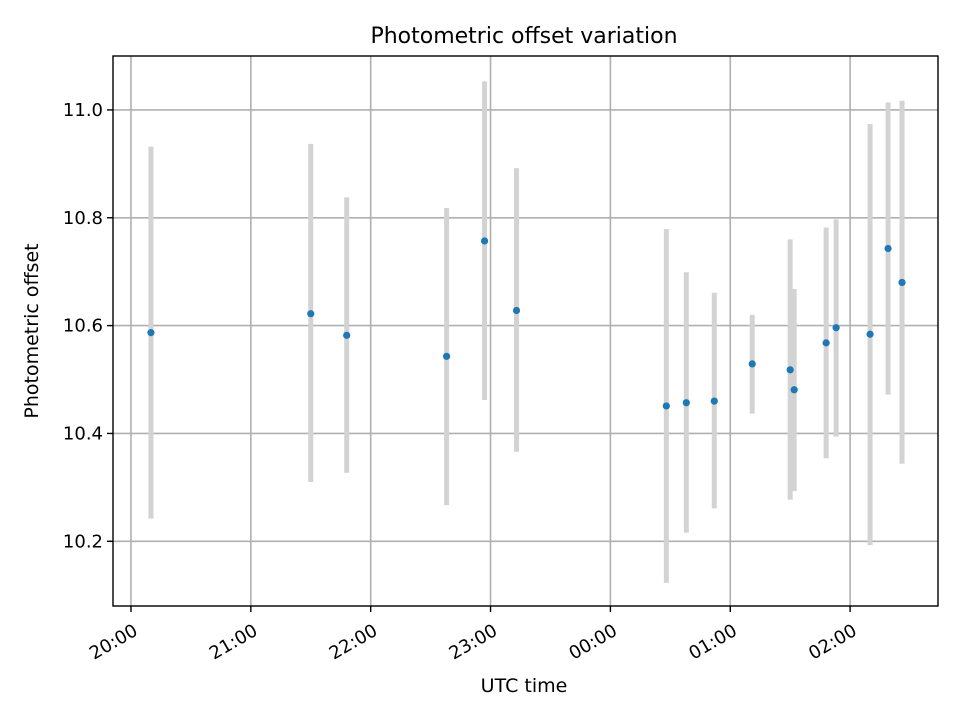 This screenshot has height=720, width=960. Describe the element at coordinates (83, 326) in the screenshot. I see `y-tick-label: 10.6` at that location.